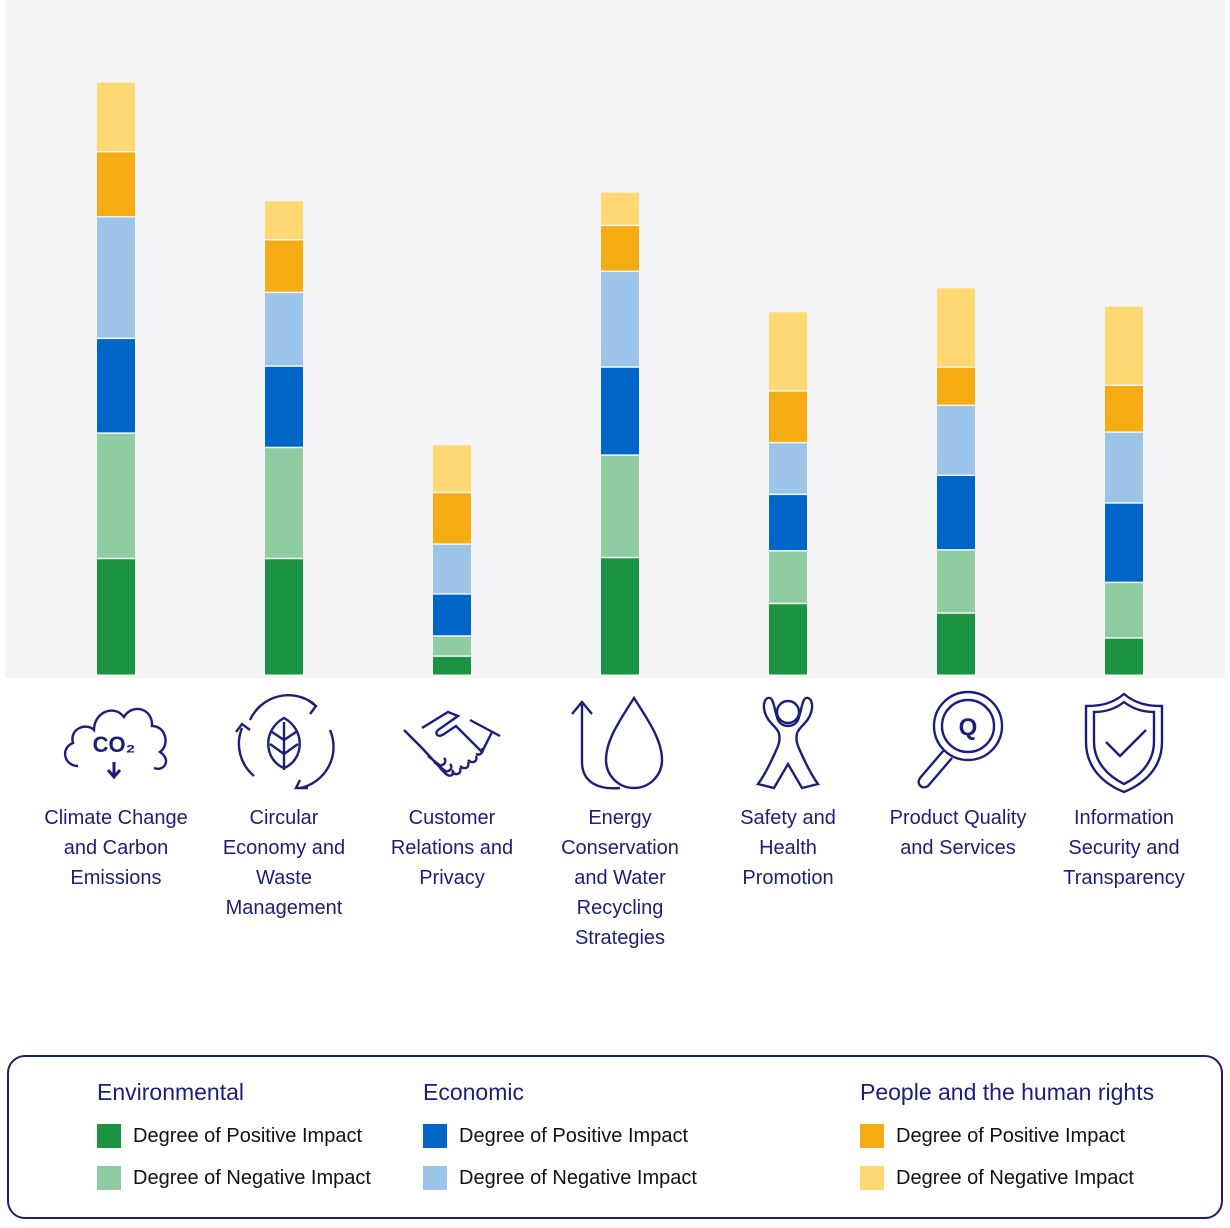 This screenshot has height=1228, width=1230. I want to click on magnifier-q-icon: Q, so click(960, 739).